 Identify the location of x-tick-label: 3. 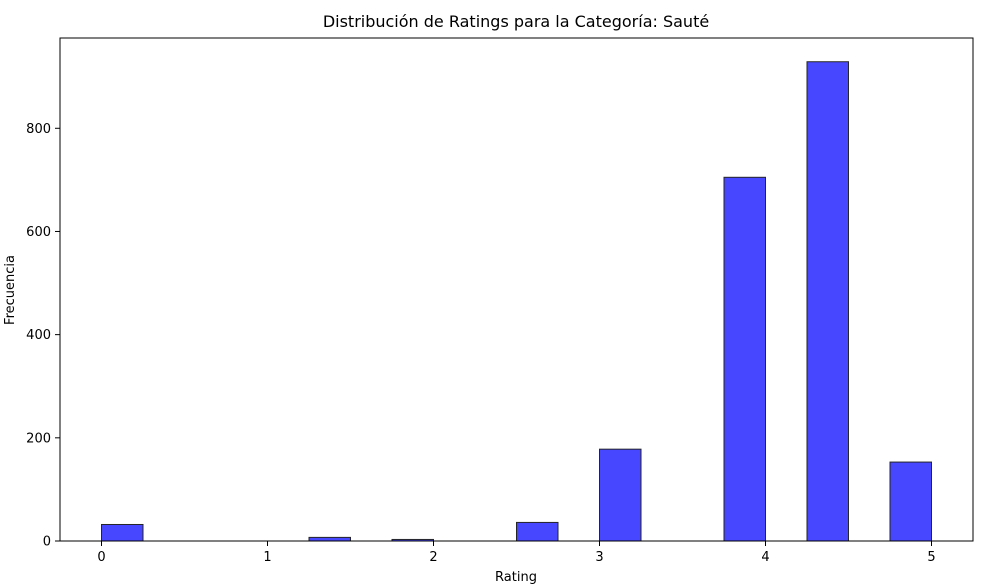
(599, 557).